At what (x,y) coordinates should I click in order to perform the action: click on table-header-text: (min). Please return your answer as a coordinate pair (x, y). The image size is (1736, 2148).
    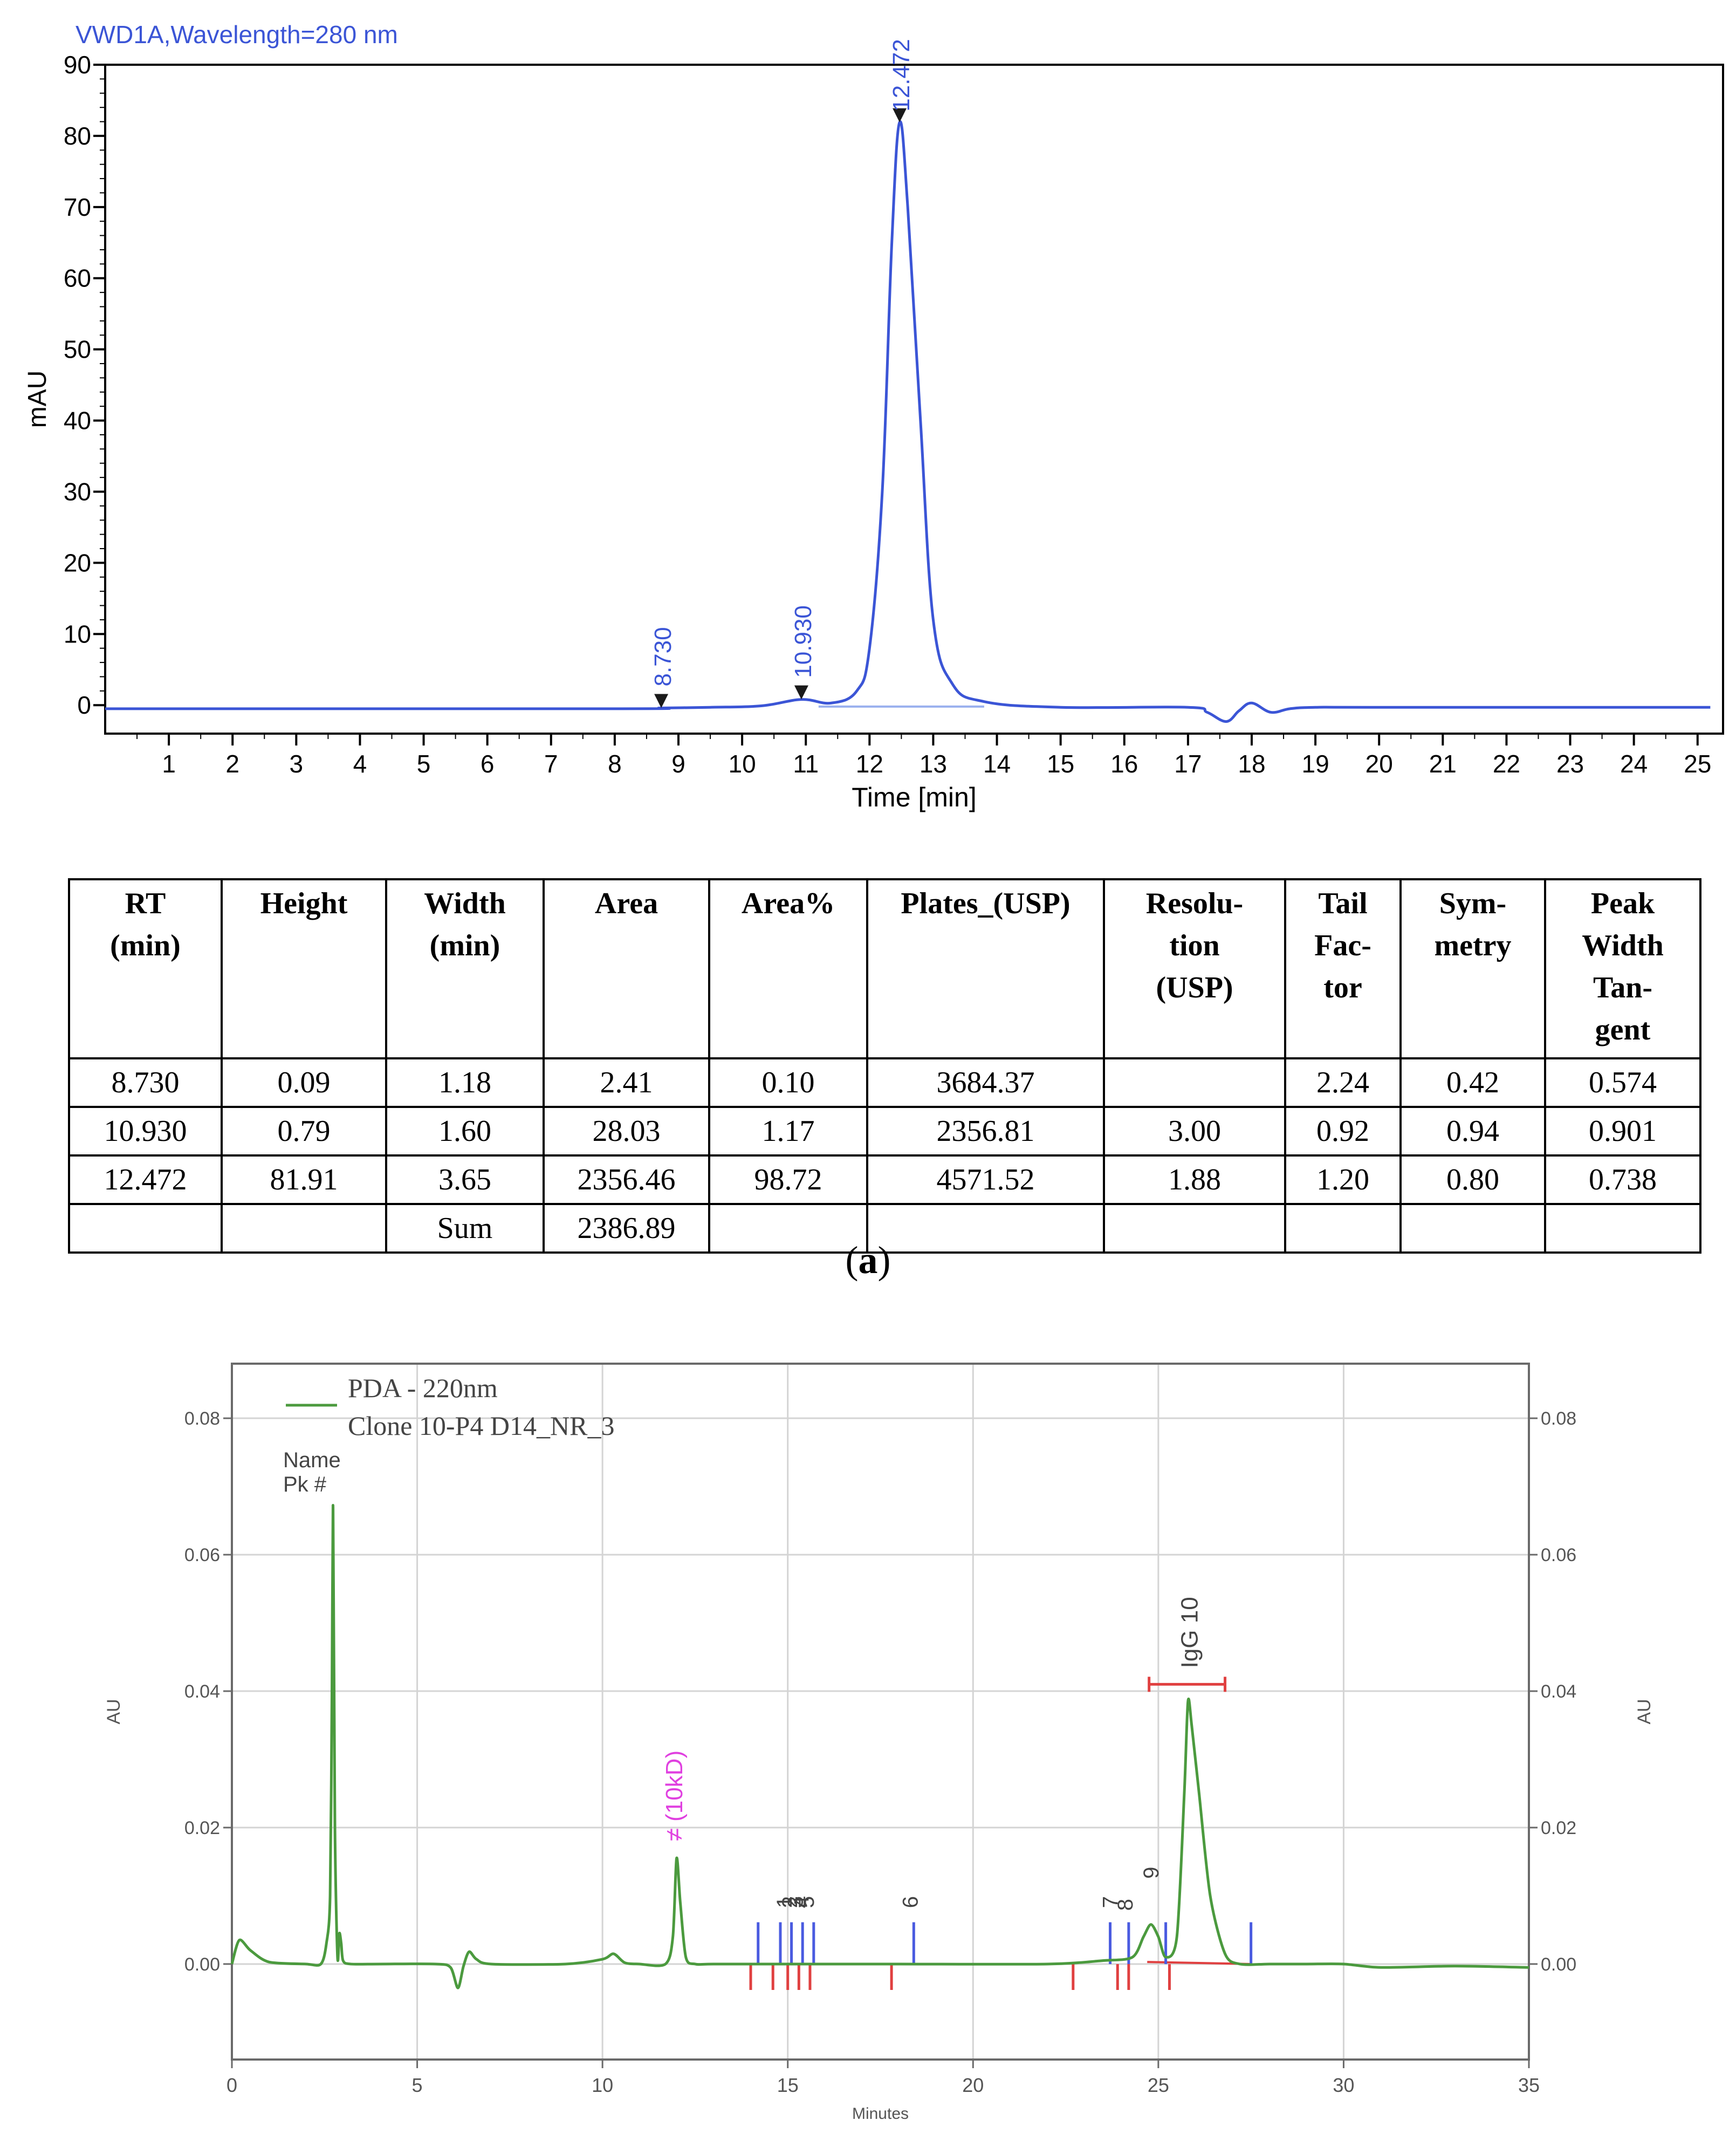
    Looking at the image, I should click on (464, 945).